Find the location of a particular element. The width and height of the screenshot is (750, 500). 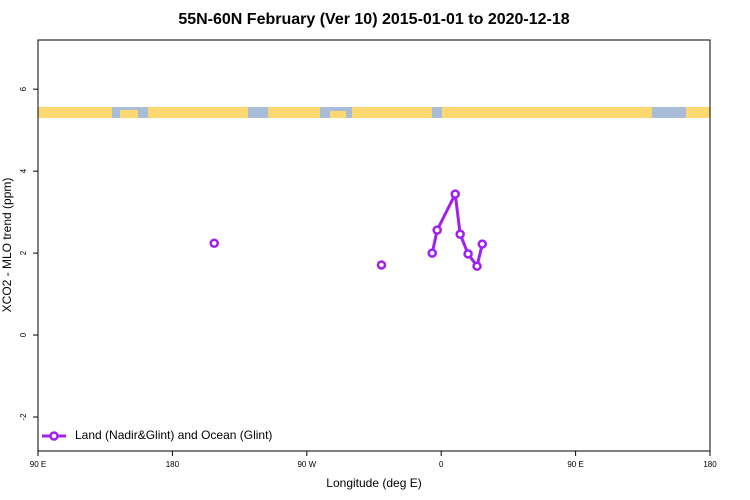

y-axis-label: XCO2 - MLO trend (ppm) is located at coordinates (7, 245).